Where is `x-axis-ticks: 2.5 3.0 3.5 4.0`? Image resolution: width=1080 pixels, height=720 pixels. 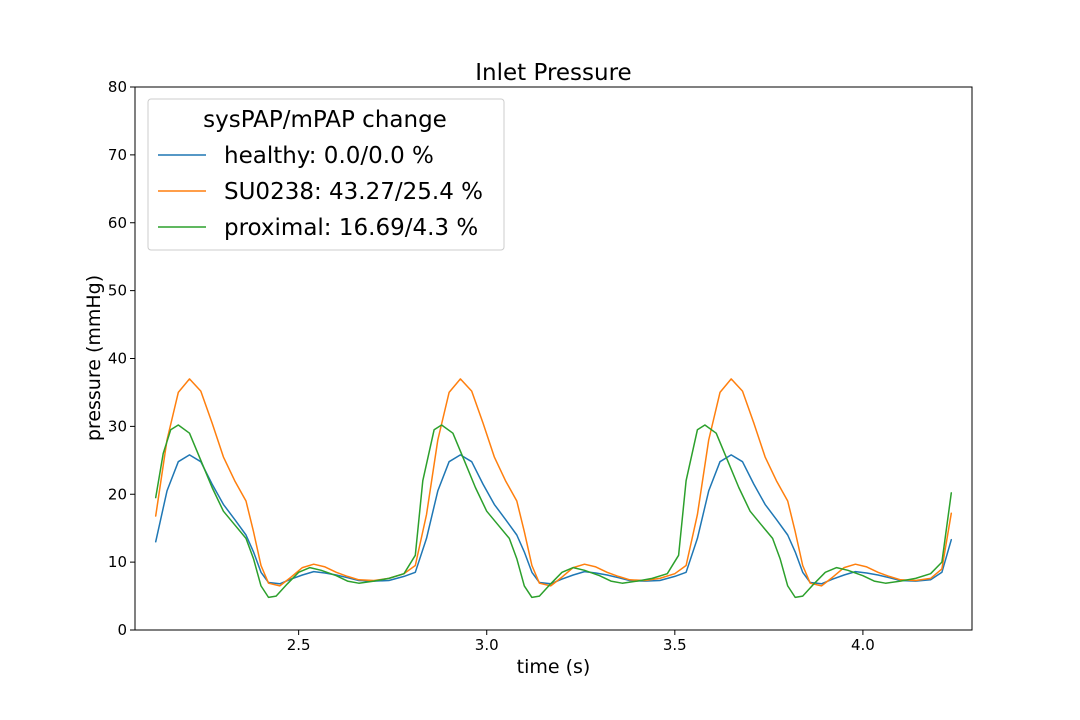
x-axis-ticks: 2.5 3.0 3.5 4.0 is located at coordinates (581, 642).